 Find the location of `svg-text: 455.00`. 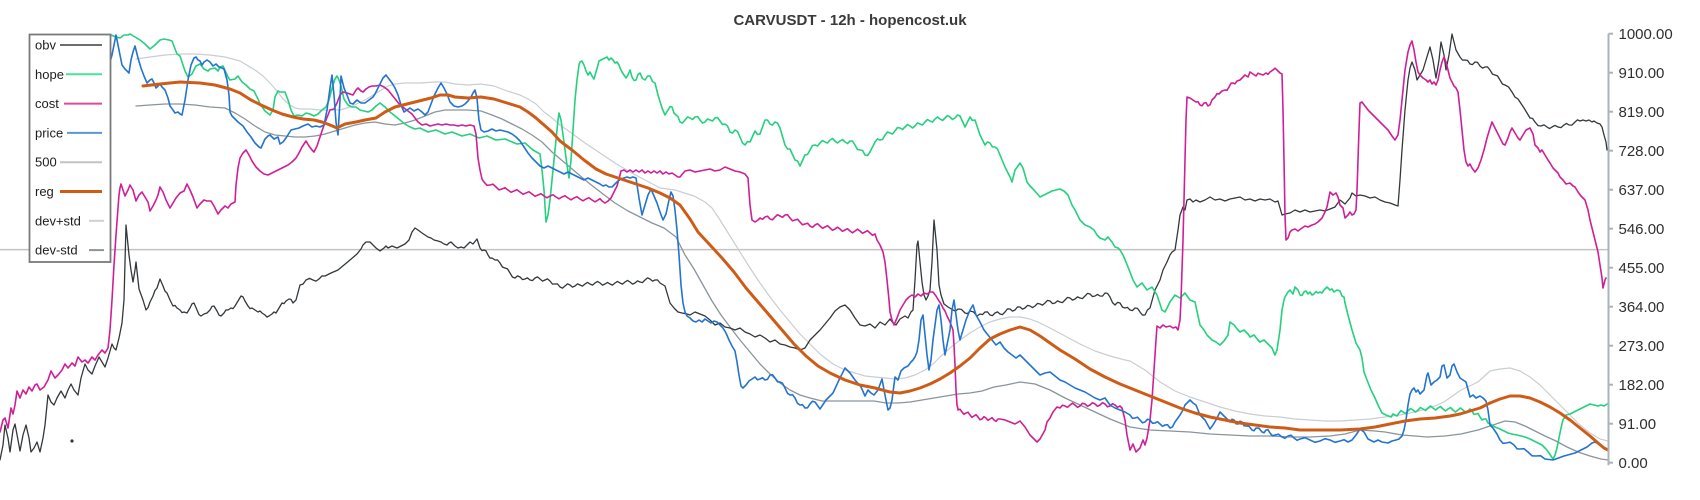

svg-text: 455.00 is located at coordinates (1642, 268).